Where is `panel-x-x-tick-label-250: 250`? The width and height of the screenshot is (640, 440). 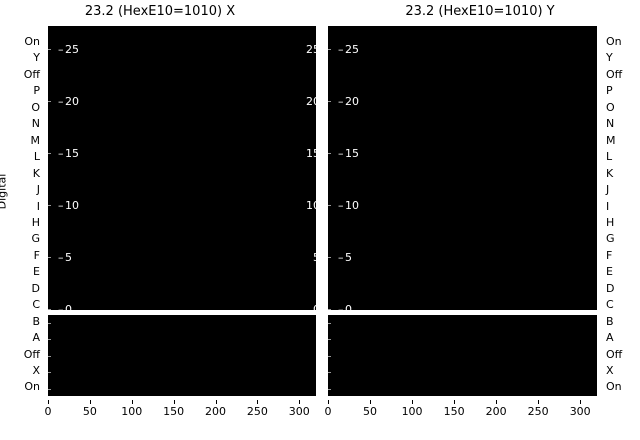 panel-x-x-tick-label-250: 250 is located at coordinates (257, 411).